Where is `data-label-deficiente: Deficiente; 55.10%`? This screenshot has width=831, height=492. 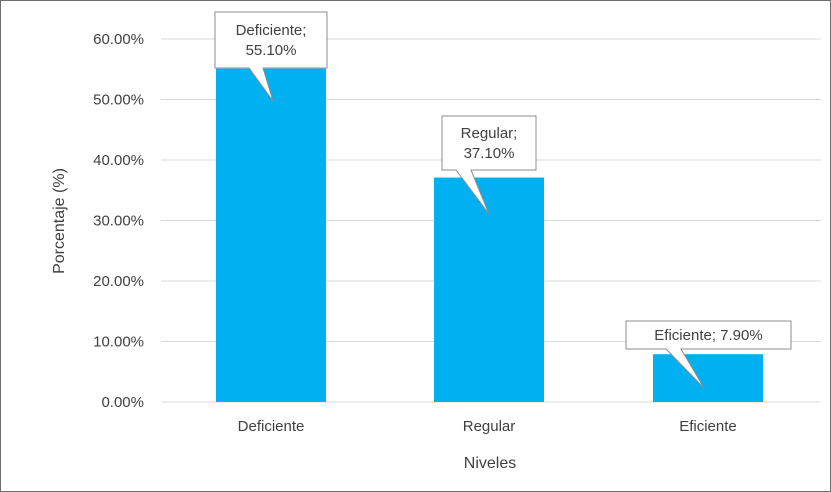 data-label-deficiente: Deficiente; 55.10% is located at coordinates (271, 56).